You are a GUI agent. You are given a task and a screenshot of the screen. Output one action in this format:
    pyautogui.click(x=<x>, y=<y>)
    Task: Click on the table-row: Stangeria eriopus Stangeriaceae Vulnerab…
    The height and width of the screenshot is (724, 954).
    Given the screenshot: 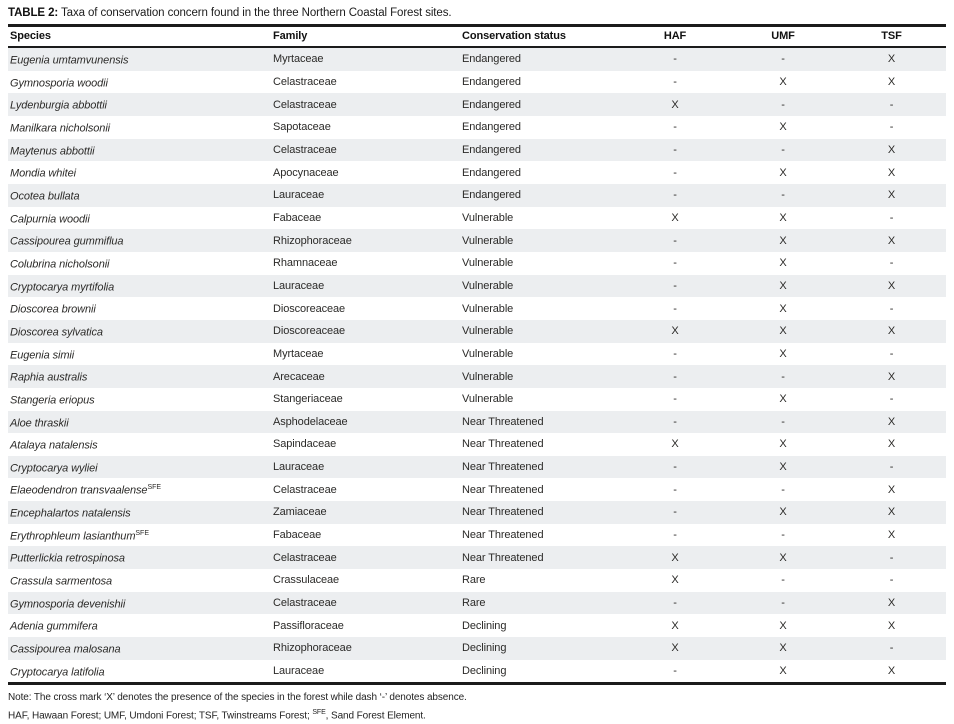 What is the action you would take?
    pyautogui.click(x=477, y=399)
    